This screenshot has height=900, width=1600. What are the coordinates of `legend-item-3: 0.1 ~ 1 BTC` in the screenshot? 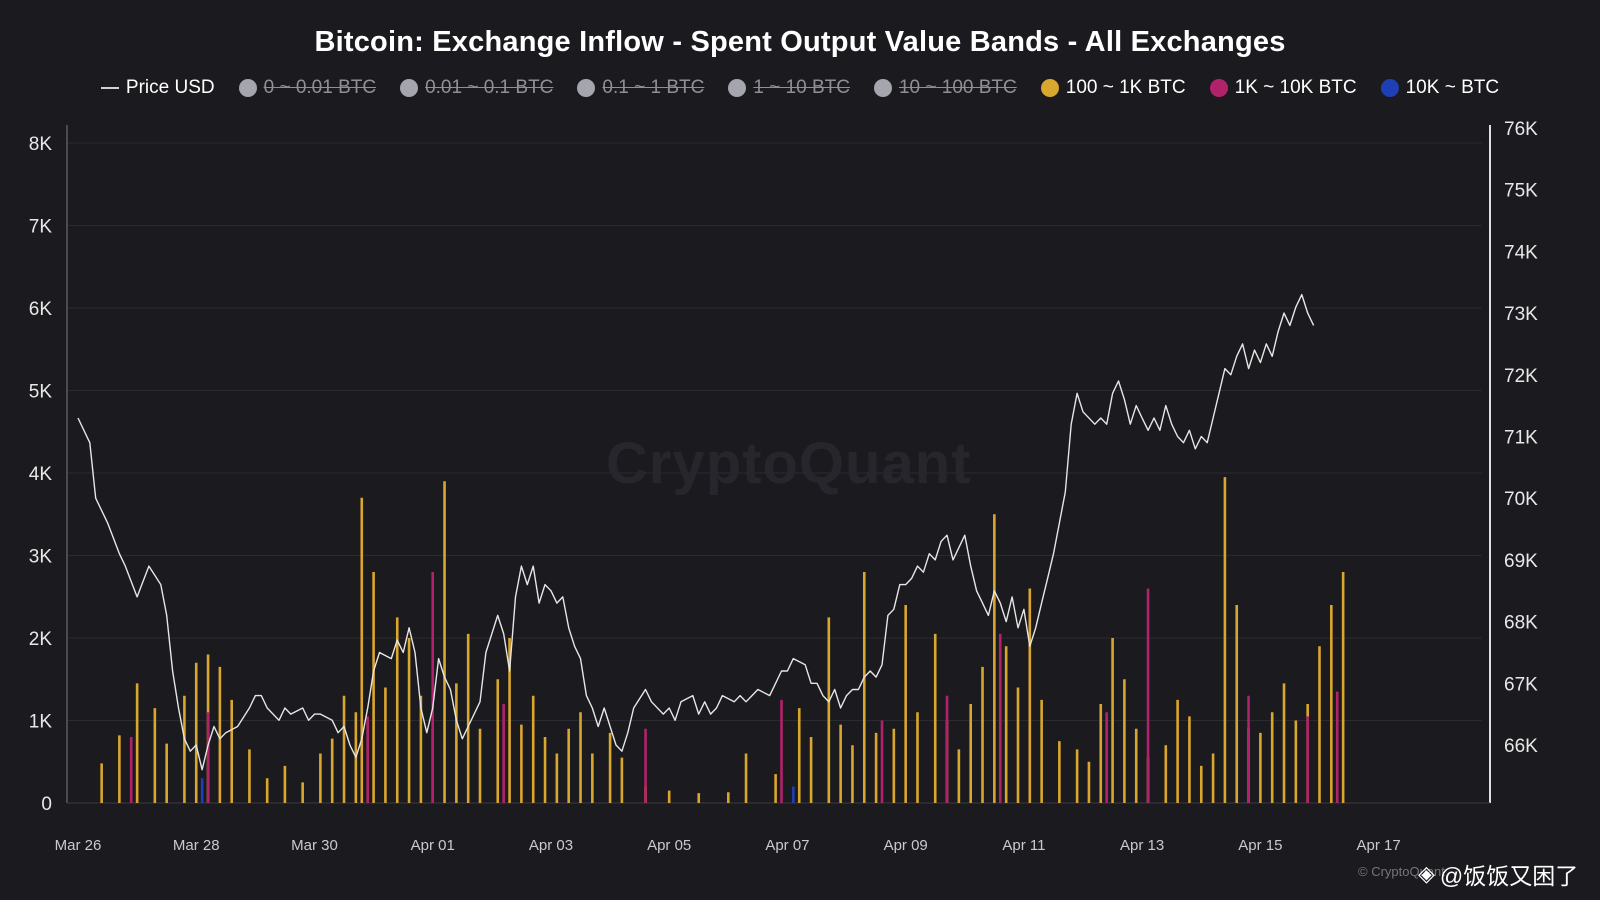 It's located at (640, 88).